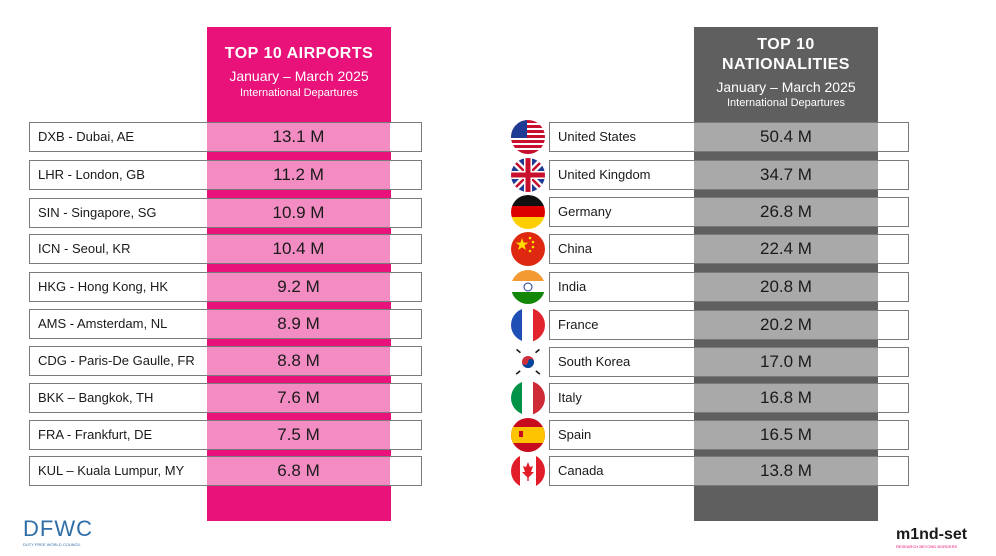  Describe the element at coordinates (528, 398) in the screenshot. I see `italy-flag-icon` at that location.